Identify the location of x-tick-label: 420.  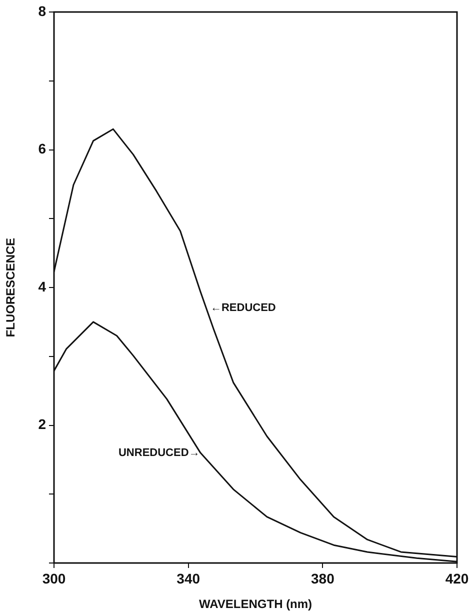
(457, 578).